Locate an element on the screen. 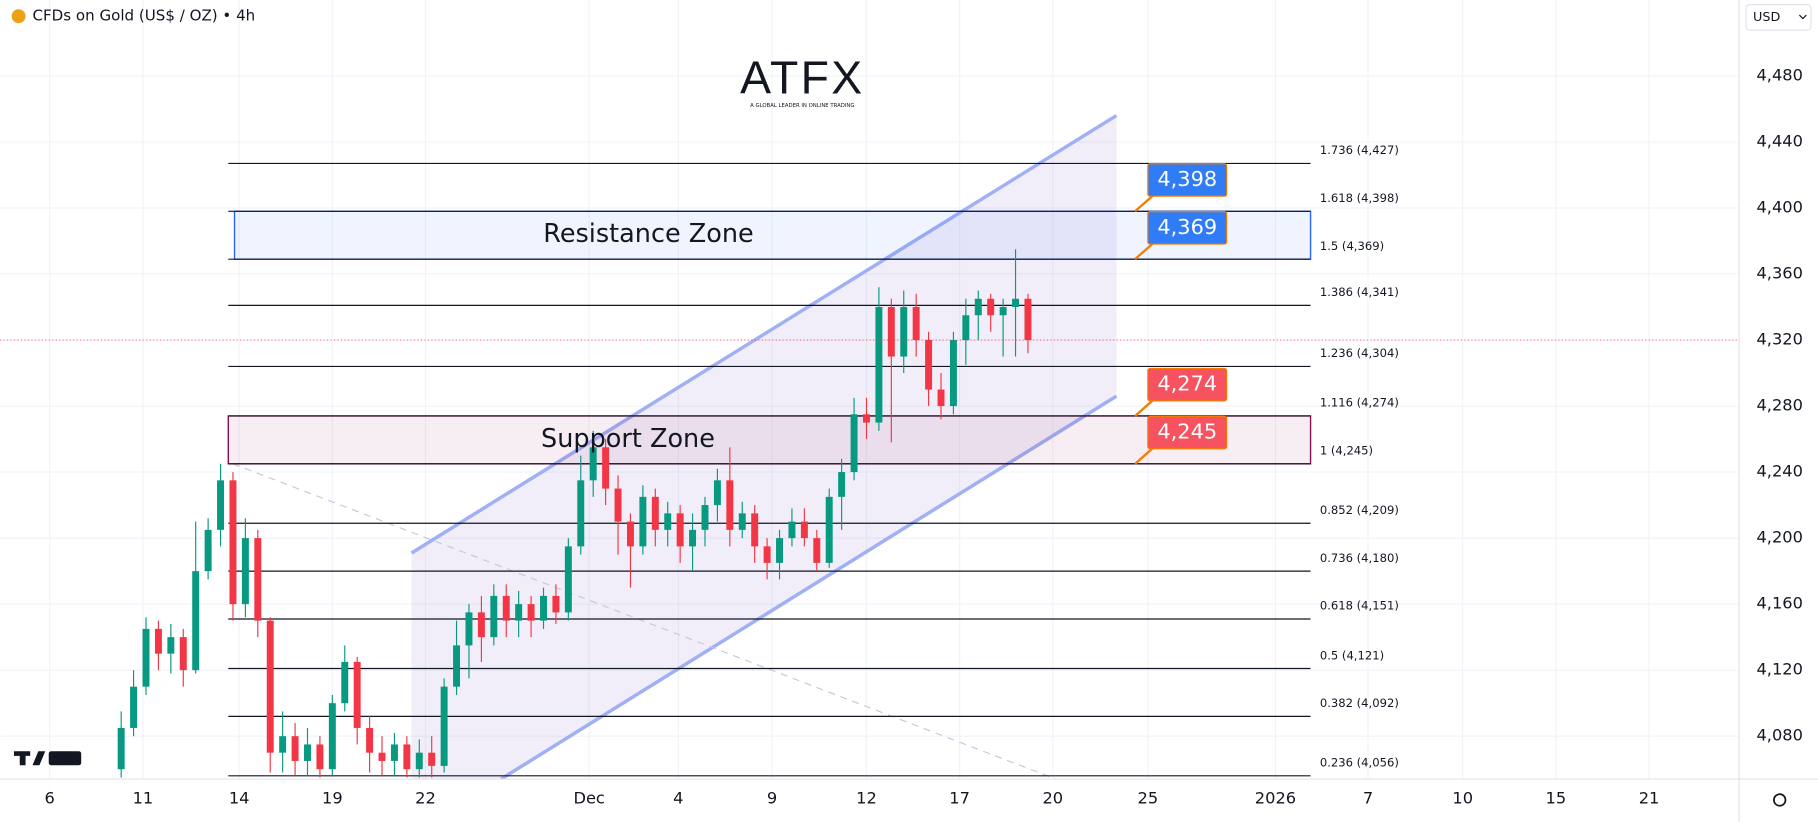 The height and width of the screenshot is (822, 1818). y-tick-label: 4,440 is located at coordinates (1779, 140).